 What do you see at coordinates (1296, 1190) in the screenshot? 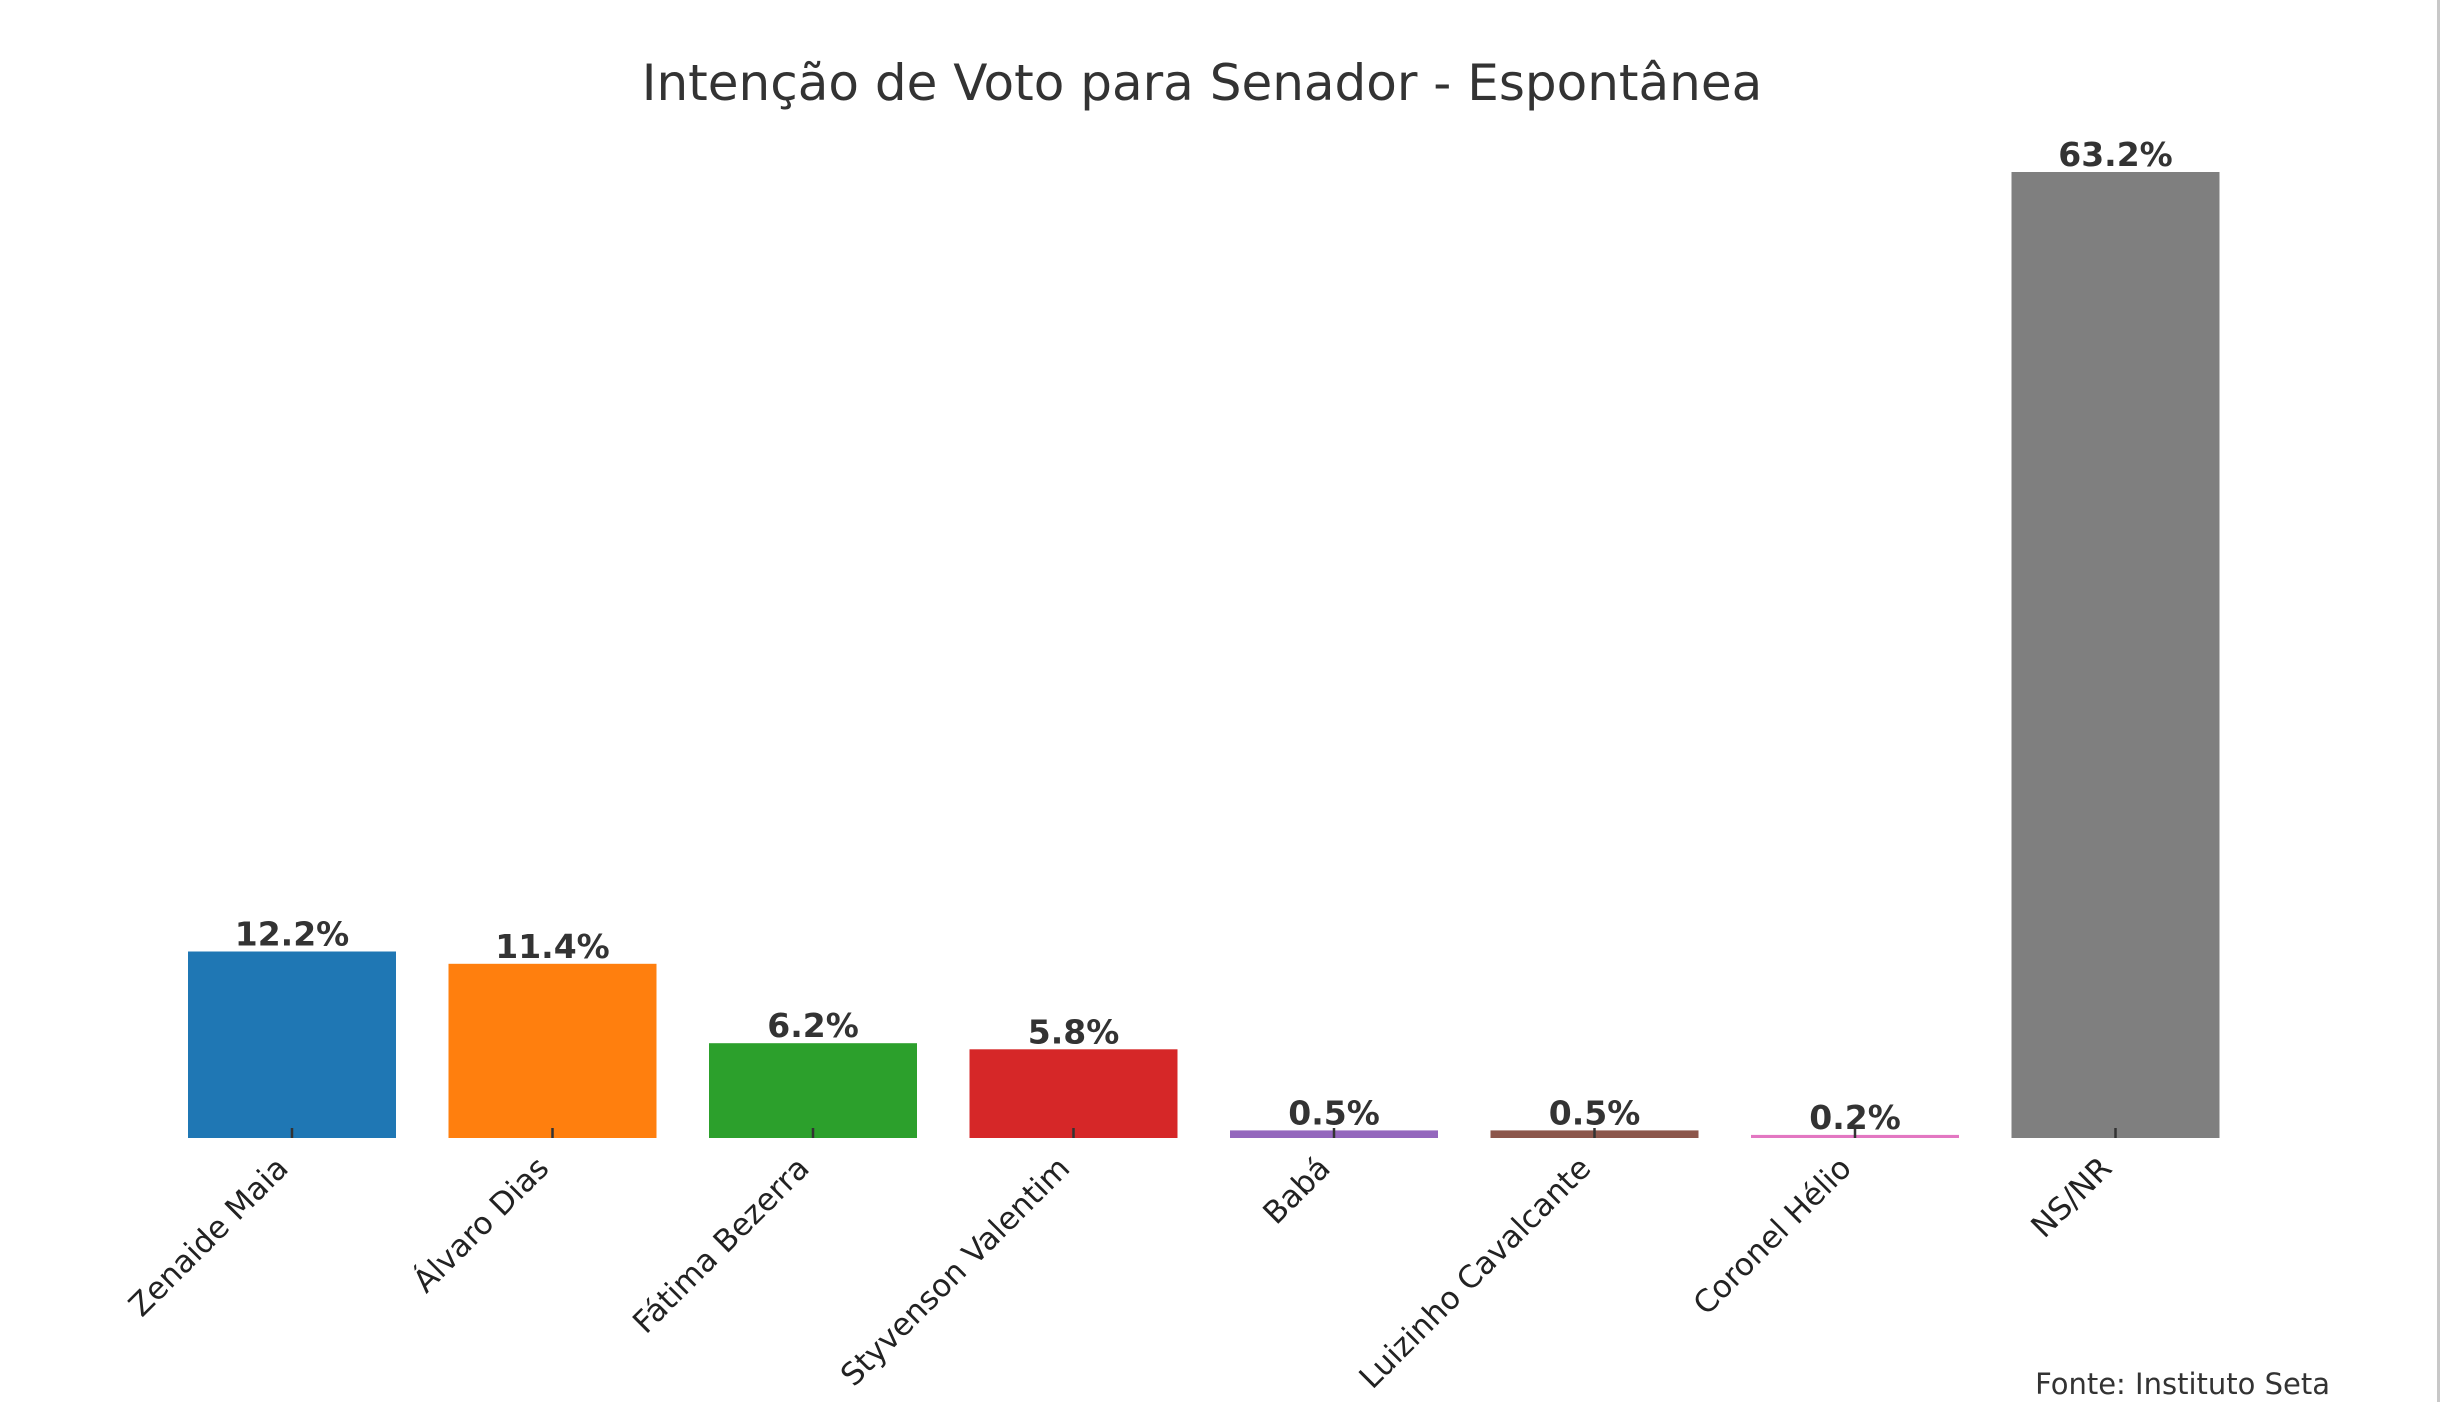
I see `x-tick-label-baba: Babá` at bounding box center [1296, 1190].